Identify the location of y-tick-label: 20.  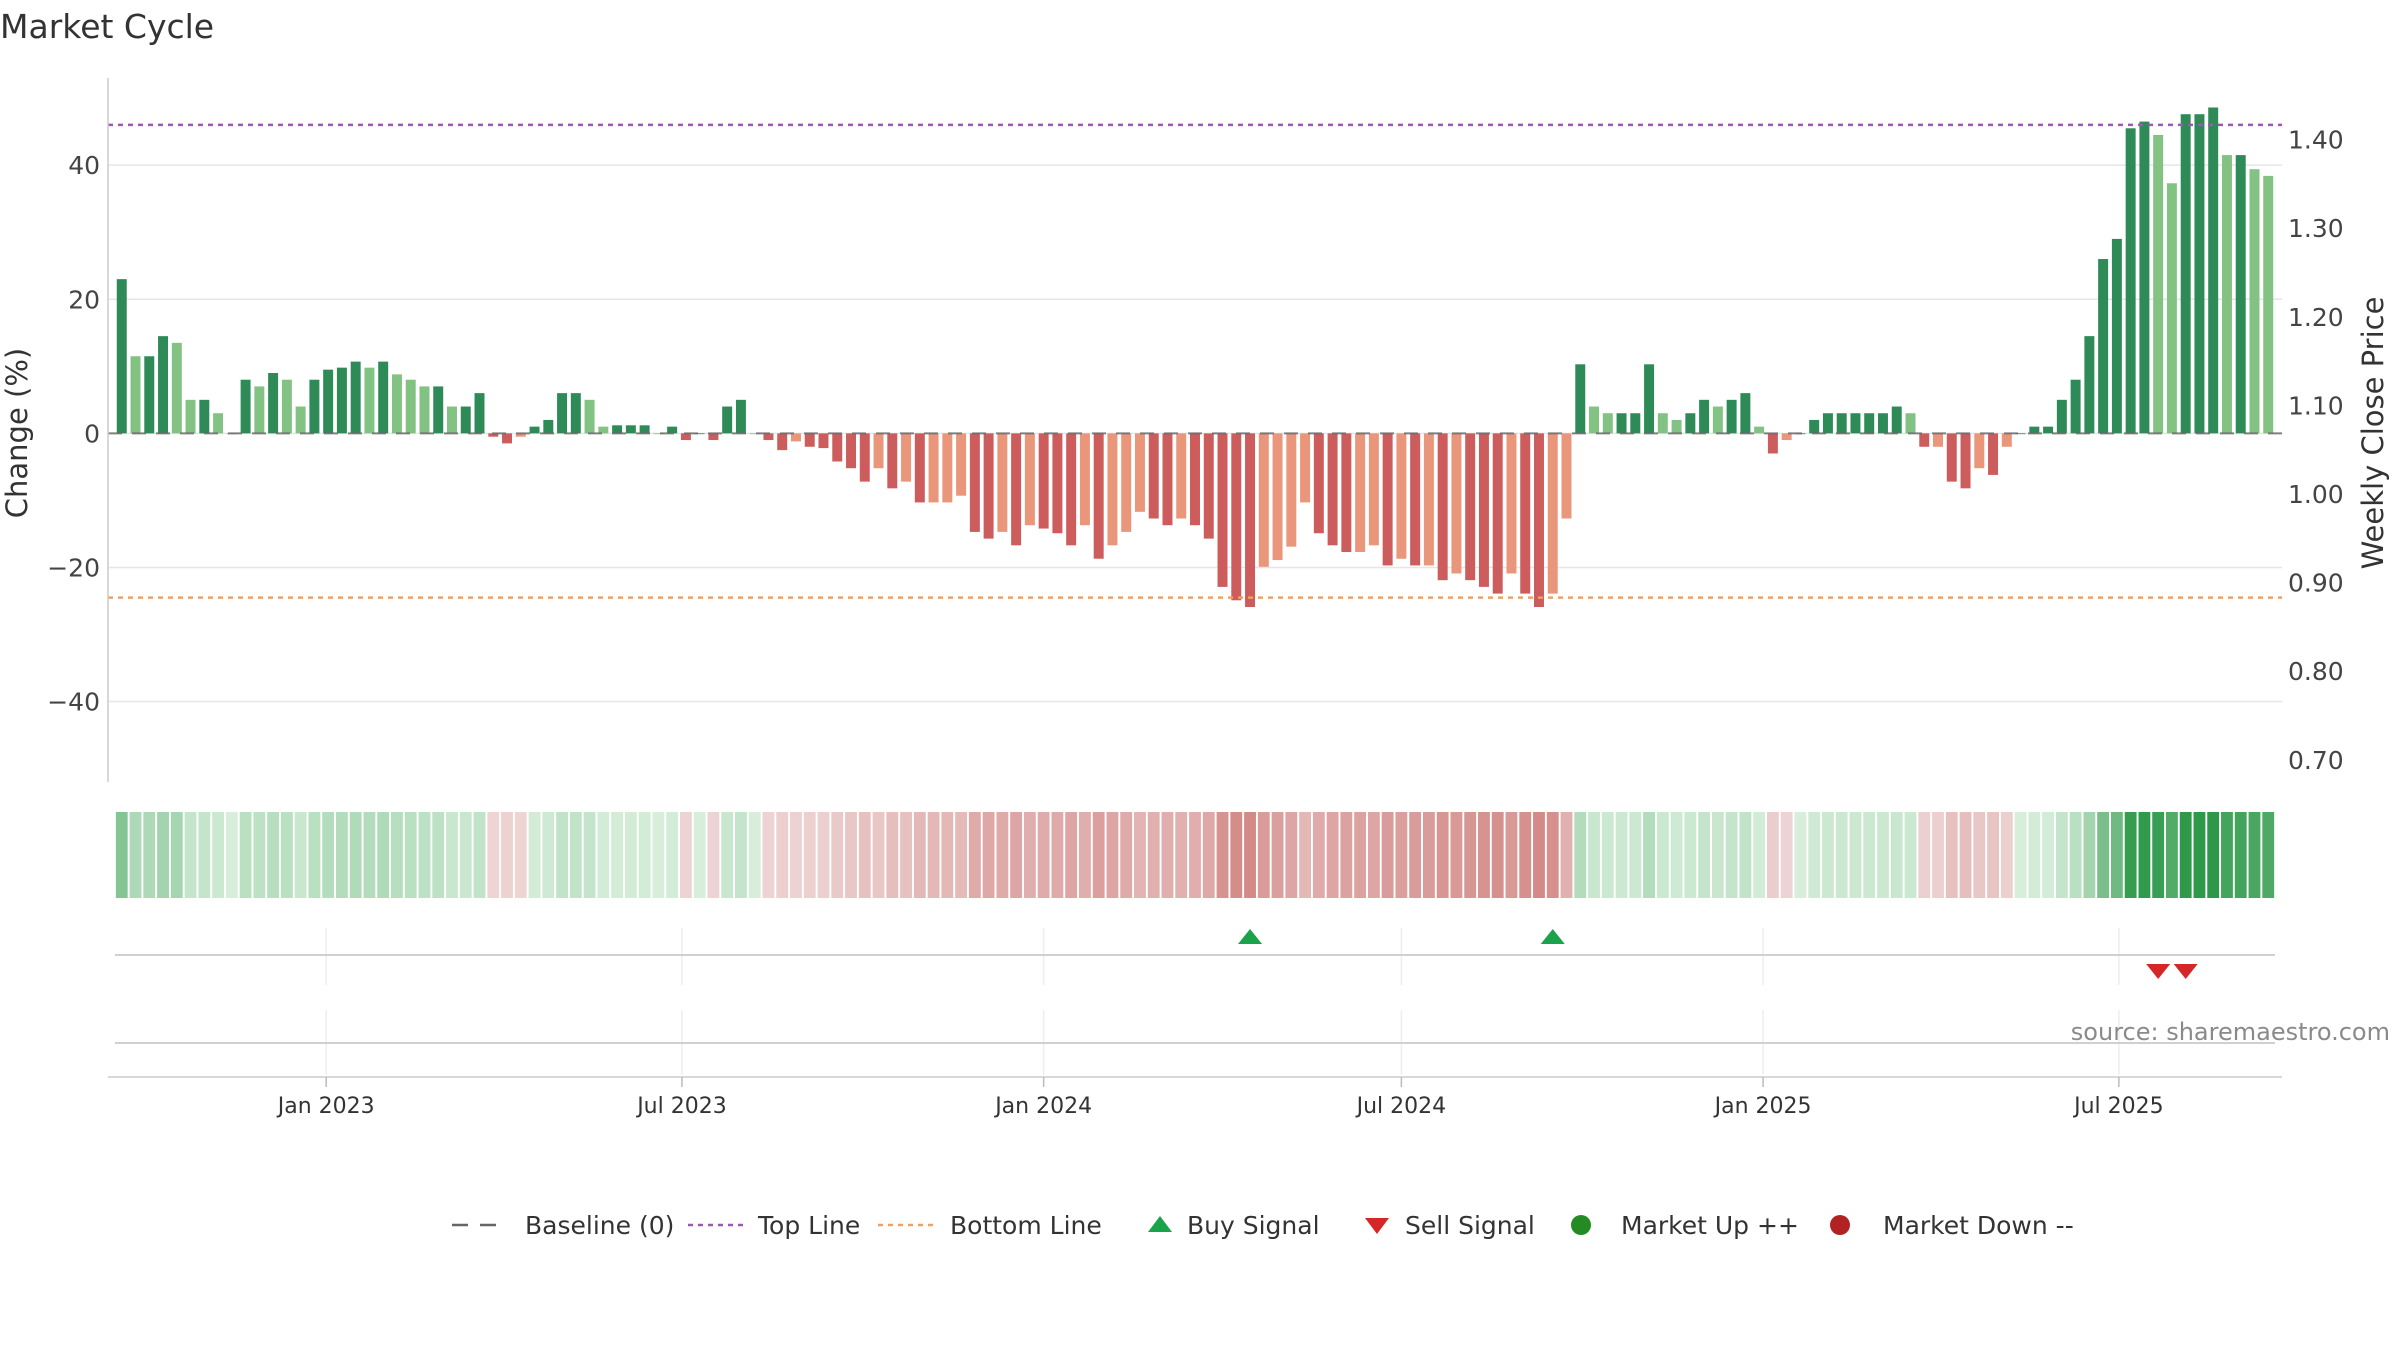
(84, 299).